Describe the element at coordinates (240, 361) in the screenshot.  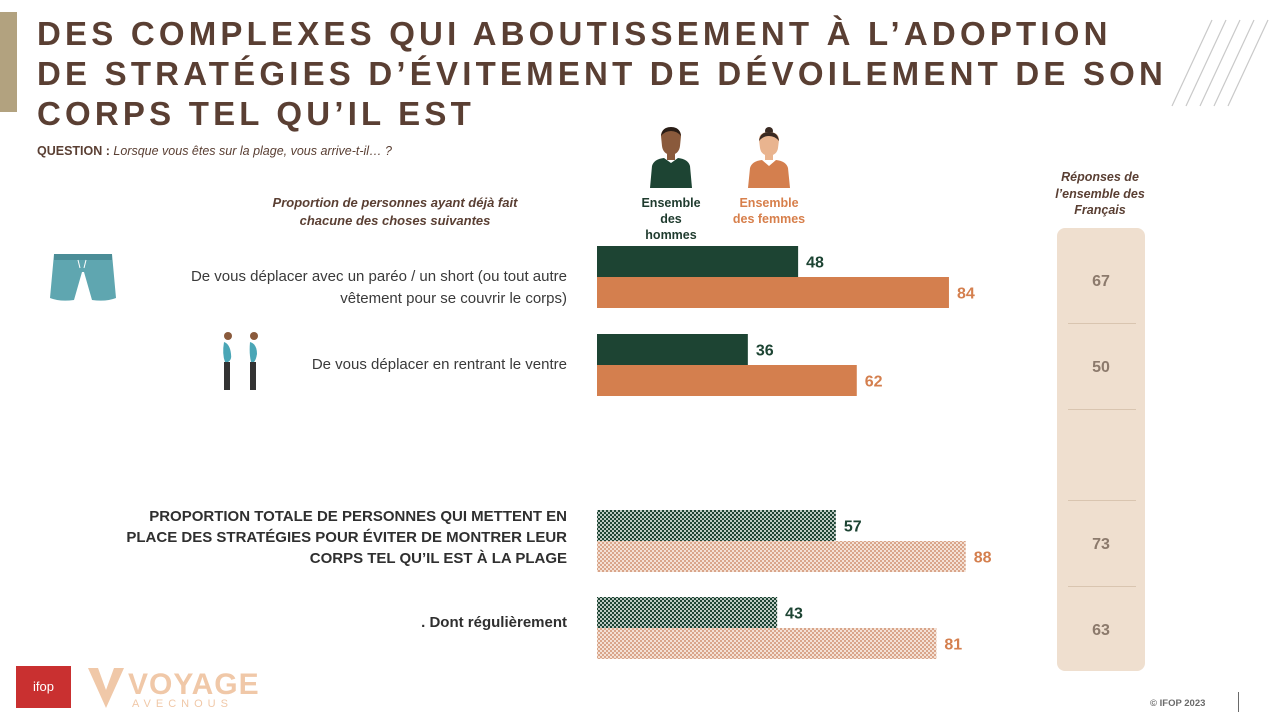
I see `posture-icon` at that location.